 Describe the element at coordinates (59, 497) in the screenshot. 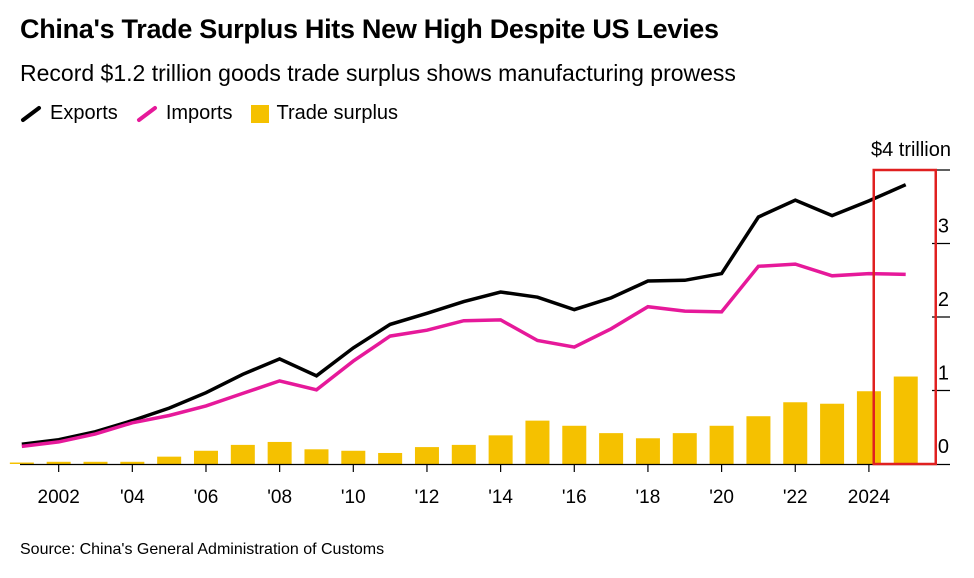

I see `x-tick-label-2002: 2002` at that location.